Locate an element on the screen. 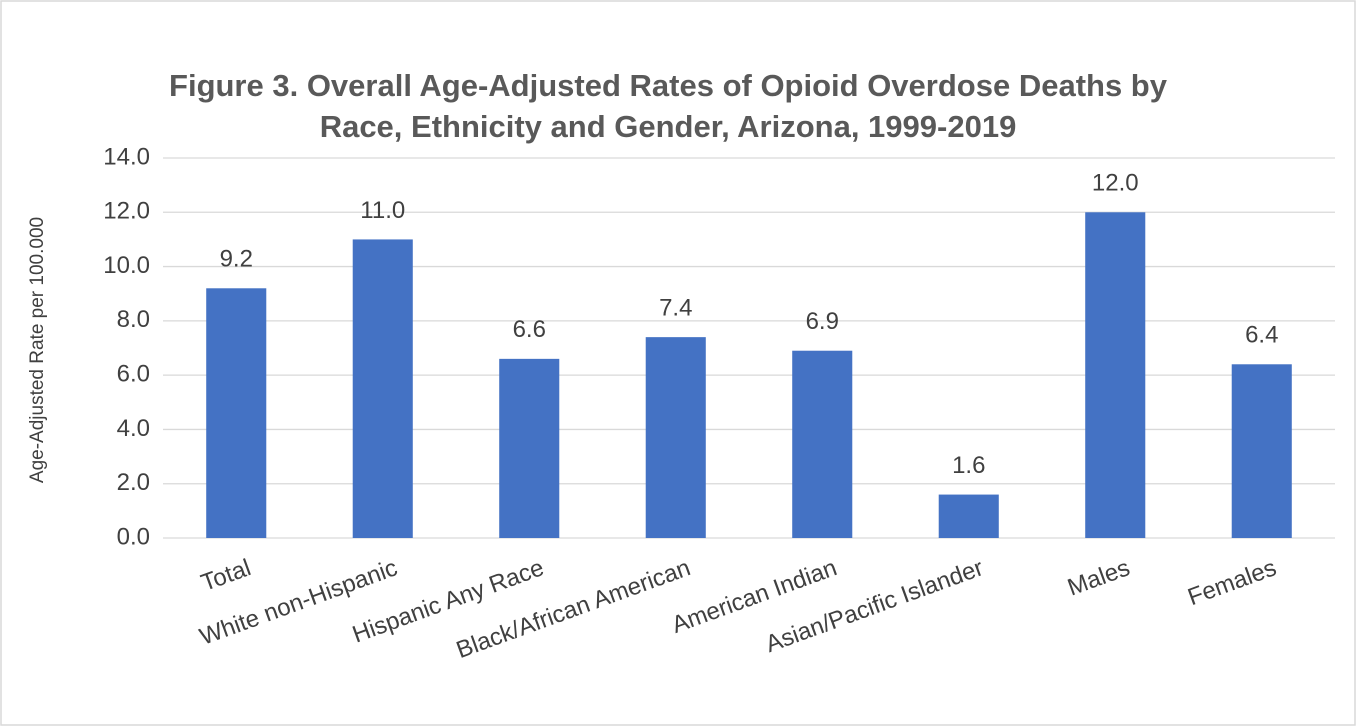 The image size is (1356, 726). value-label: 9.2 is located at coordinates (236, 259).